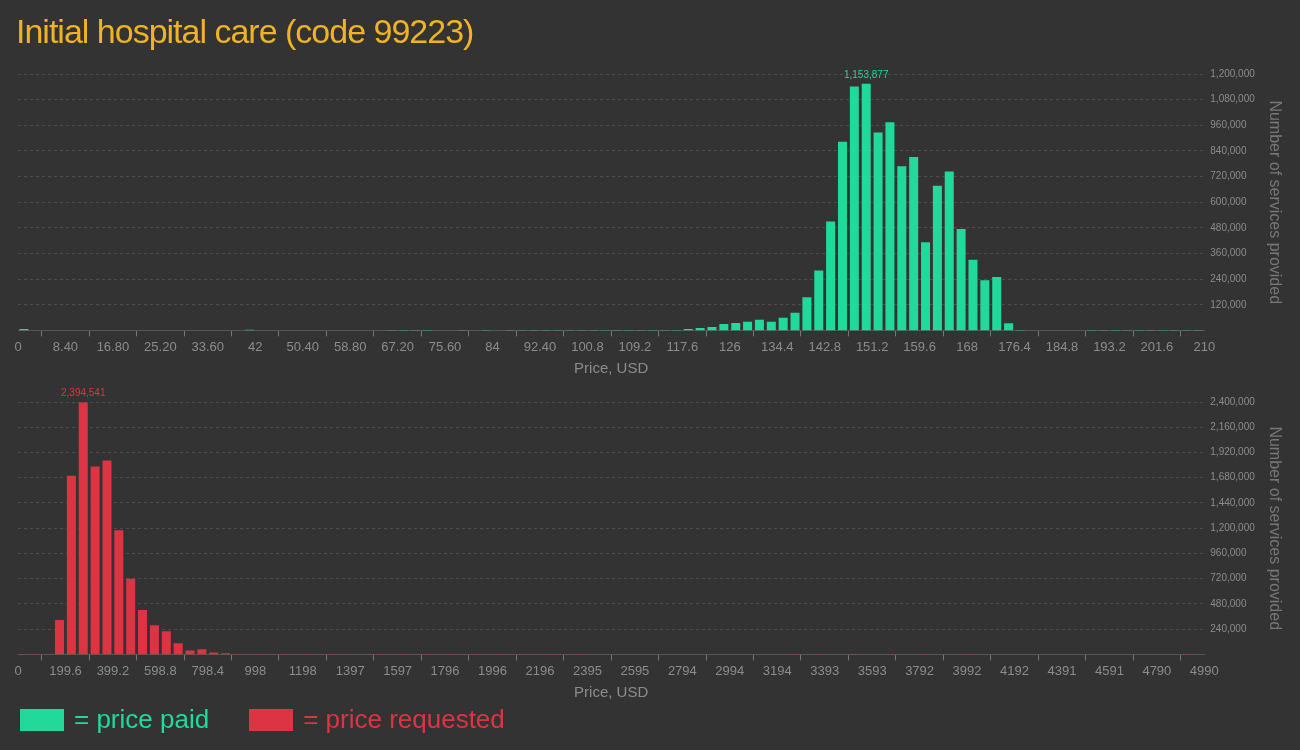  I want to click on x-tick-label: 4990, so click(1204, 670).